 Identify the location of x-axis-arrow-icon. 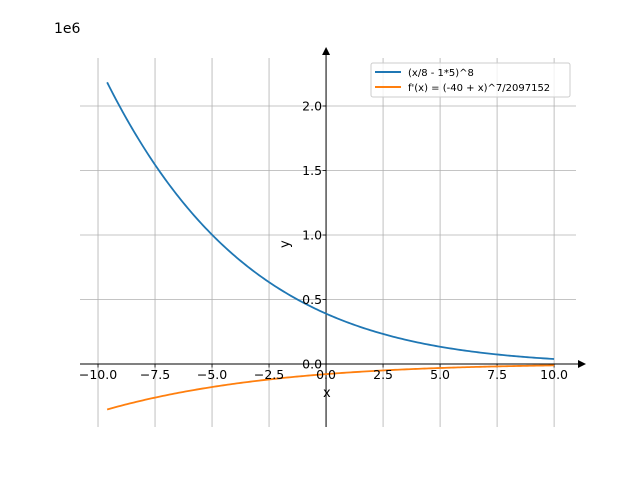
(582, 364).